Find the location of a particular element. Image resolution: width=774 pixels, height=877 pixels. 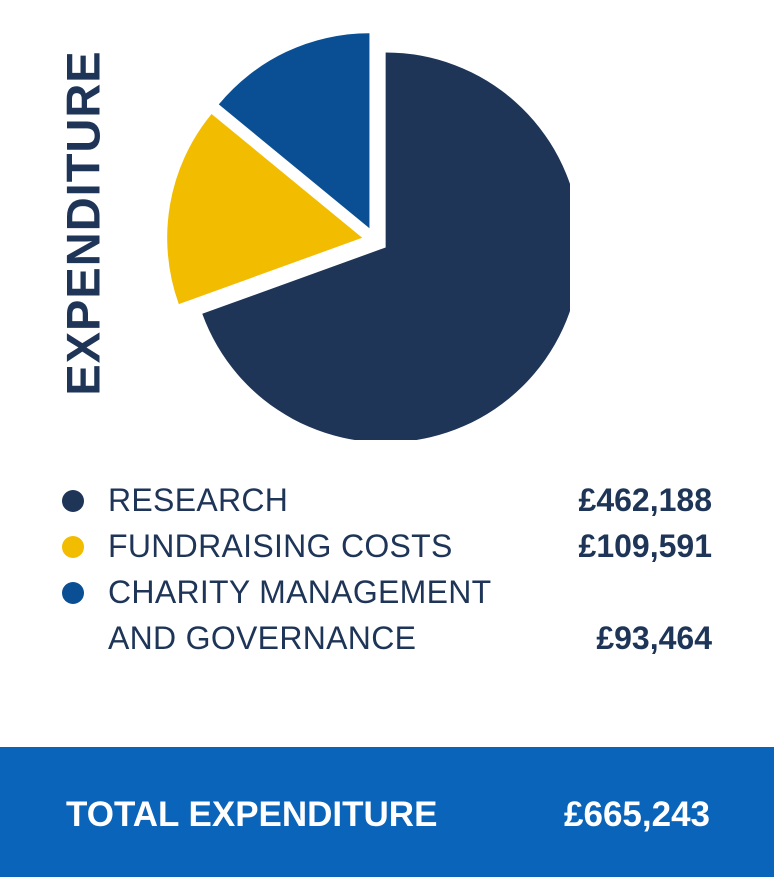

total-label: TOTAL EXPENDITURE is located at coordinates (252, 814).